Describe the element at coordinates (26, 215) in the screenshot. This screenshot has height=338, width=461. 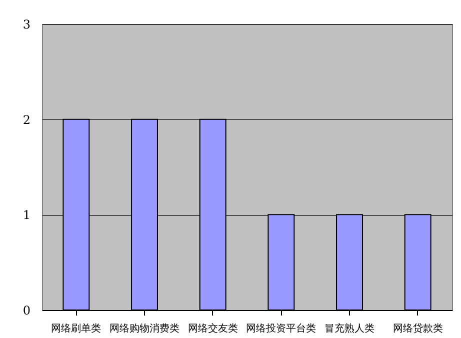
I see `y-tick-label: 1` at that location.